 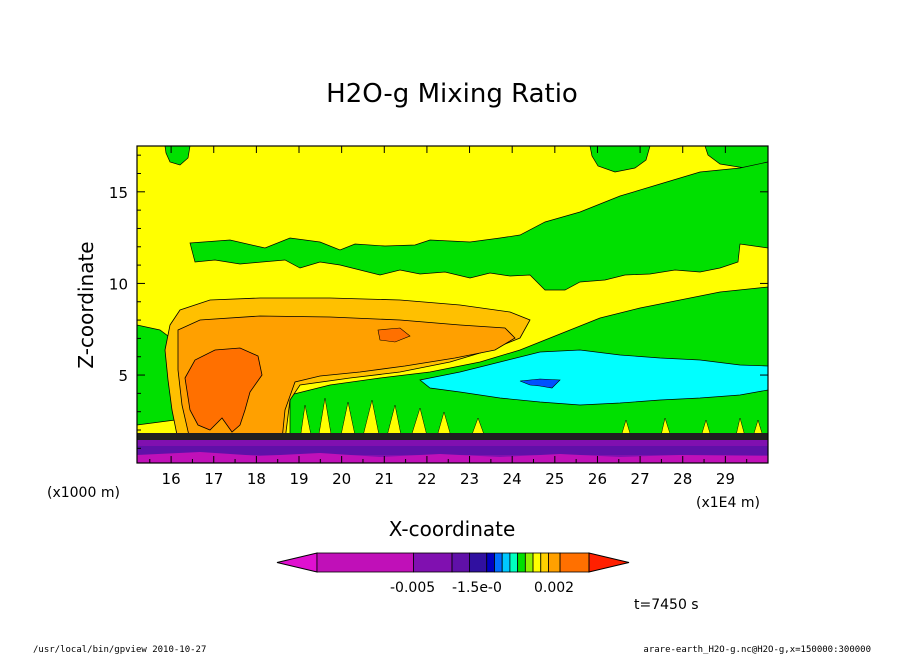 I want to click on x-tick-label: 21, so click(x=384, y=479).